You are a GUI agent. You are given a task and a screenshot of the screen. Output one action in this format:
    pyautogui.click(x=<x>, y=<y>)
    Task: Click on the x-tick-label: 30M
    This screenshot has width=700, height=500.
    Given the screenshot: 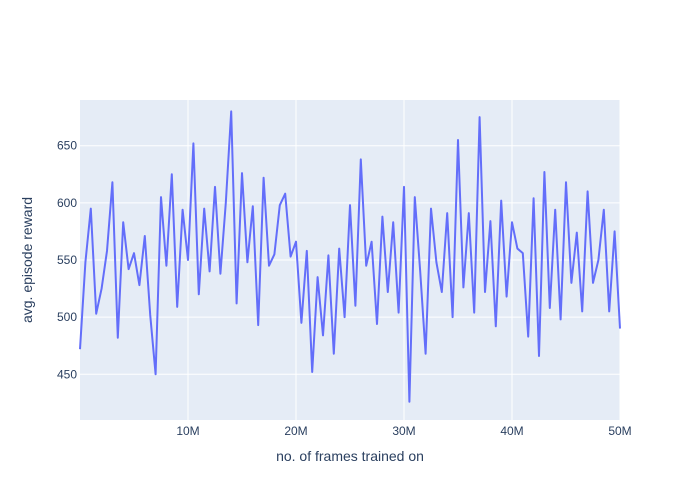 What is the action you would take?
    pyautogui.click(x=403, y=431)
    